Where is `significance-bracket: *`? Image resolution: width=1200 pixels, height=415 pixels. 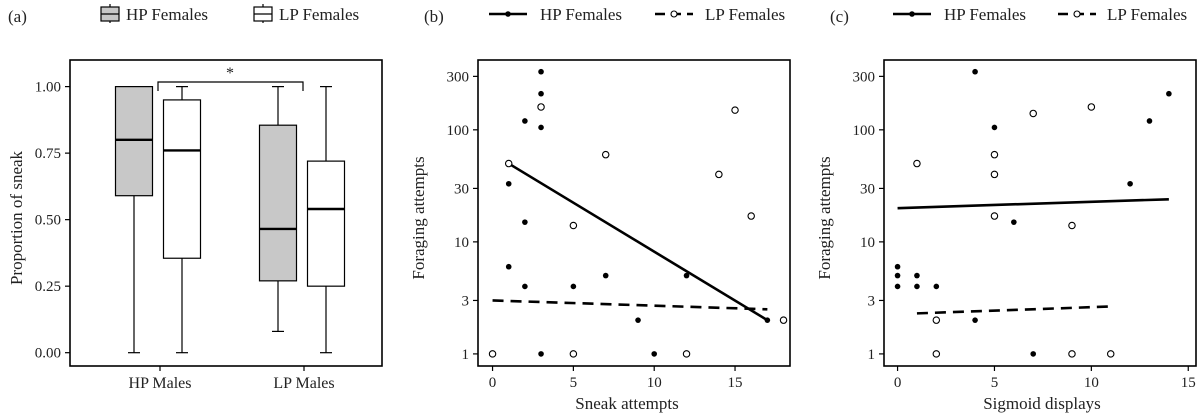
significance-bracket: * is located at coordinates (230, 78).